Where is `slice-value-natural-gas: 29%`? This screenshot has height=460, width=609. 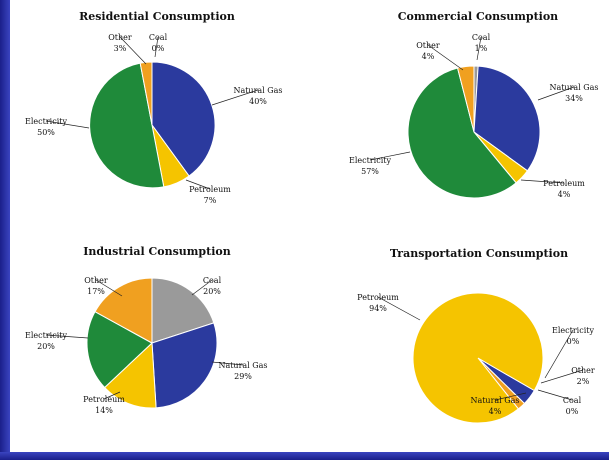
slice-value-natural-gas: 29% is located at coordinates (243, 376).